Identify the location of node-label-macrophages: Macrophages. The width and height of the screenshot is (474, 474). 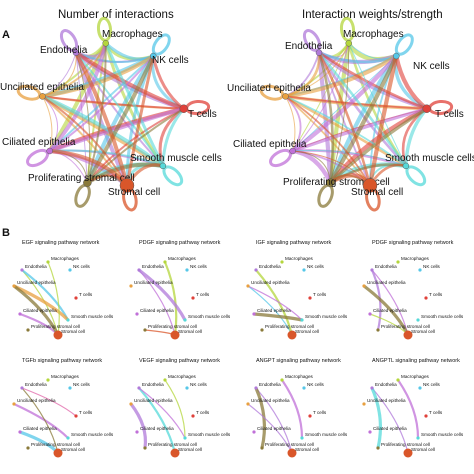
(373, 34).